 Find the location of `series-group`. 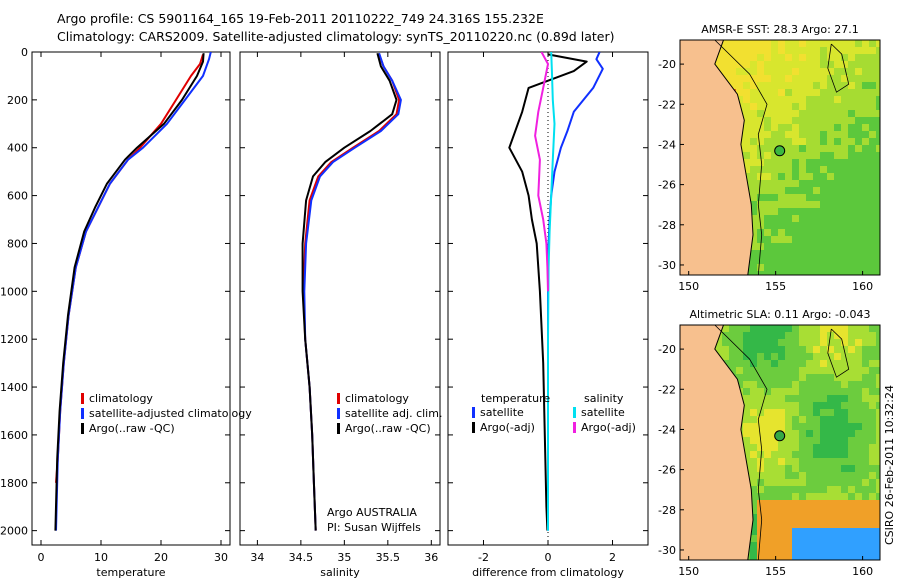

series-group is located at coordinates (351, 291).